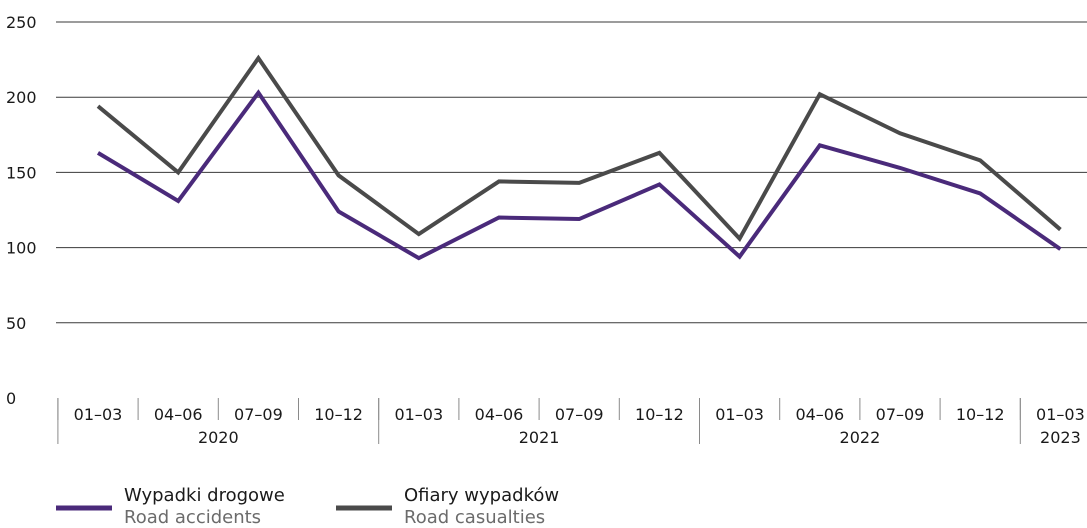 The image size is (1087, 528). What do you see at coordinates (21, 22) in the screenshot?
I see `y-tick-label: 250` at bounding box center [21, 22].